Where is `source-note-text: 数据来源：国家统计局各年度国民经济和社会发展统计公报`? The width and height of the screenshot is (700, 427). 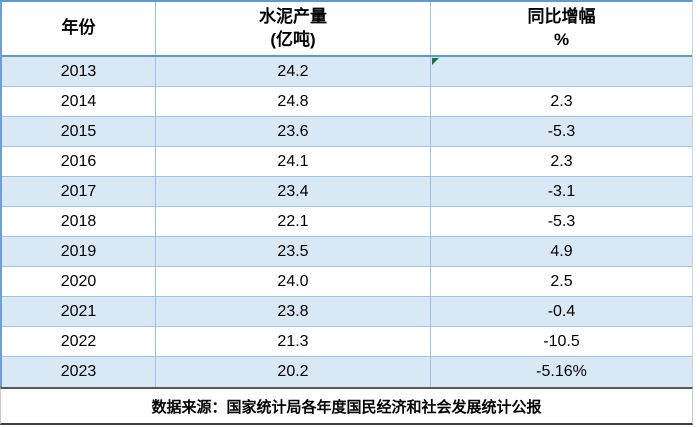
source-note-text: 数据来源：国家统计局各年度国民经济和社会发展统计公报 is located at coordinates (346, 407).